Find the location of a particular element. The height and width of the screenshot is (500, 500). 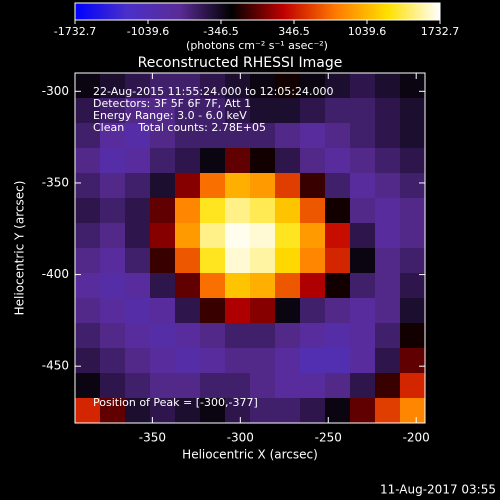

annotation: Clean Total counts: 2.78E+05 is located at coordinates (179, 127).